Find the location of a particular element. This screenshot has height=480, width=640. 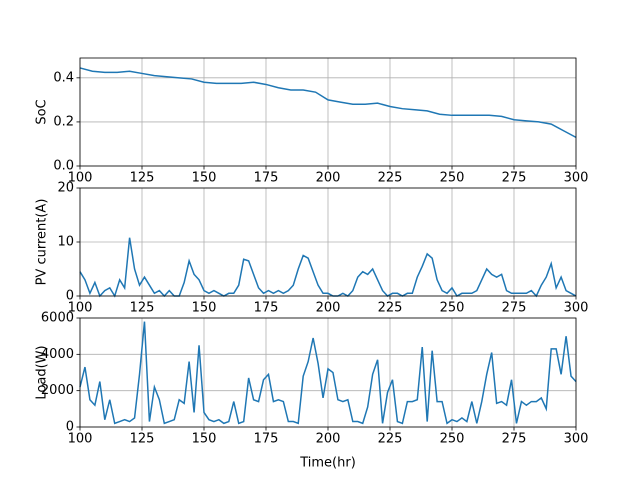

y-tick-label: 0.2 is located at coordinates (63, 121).